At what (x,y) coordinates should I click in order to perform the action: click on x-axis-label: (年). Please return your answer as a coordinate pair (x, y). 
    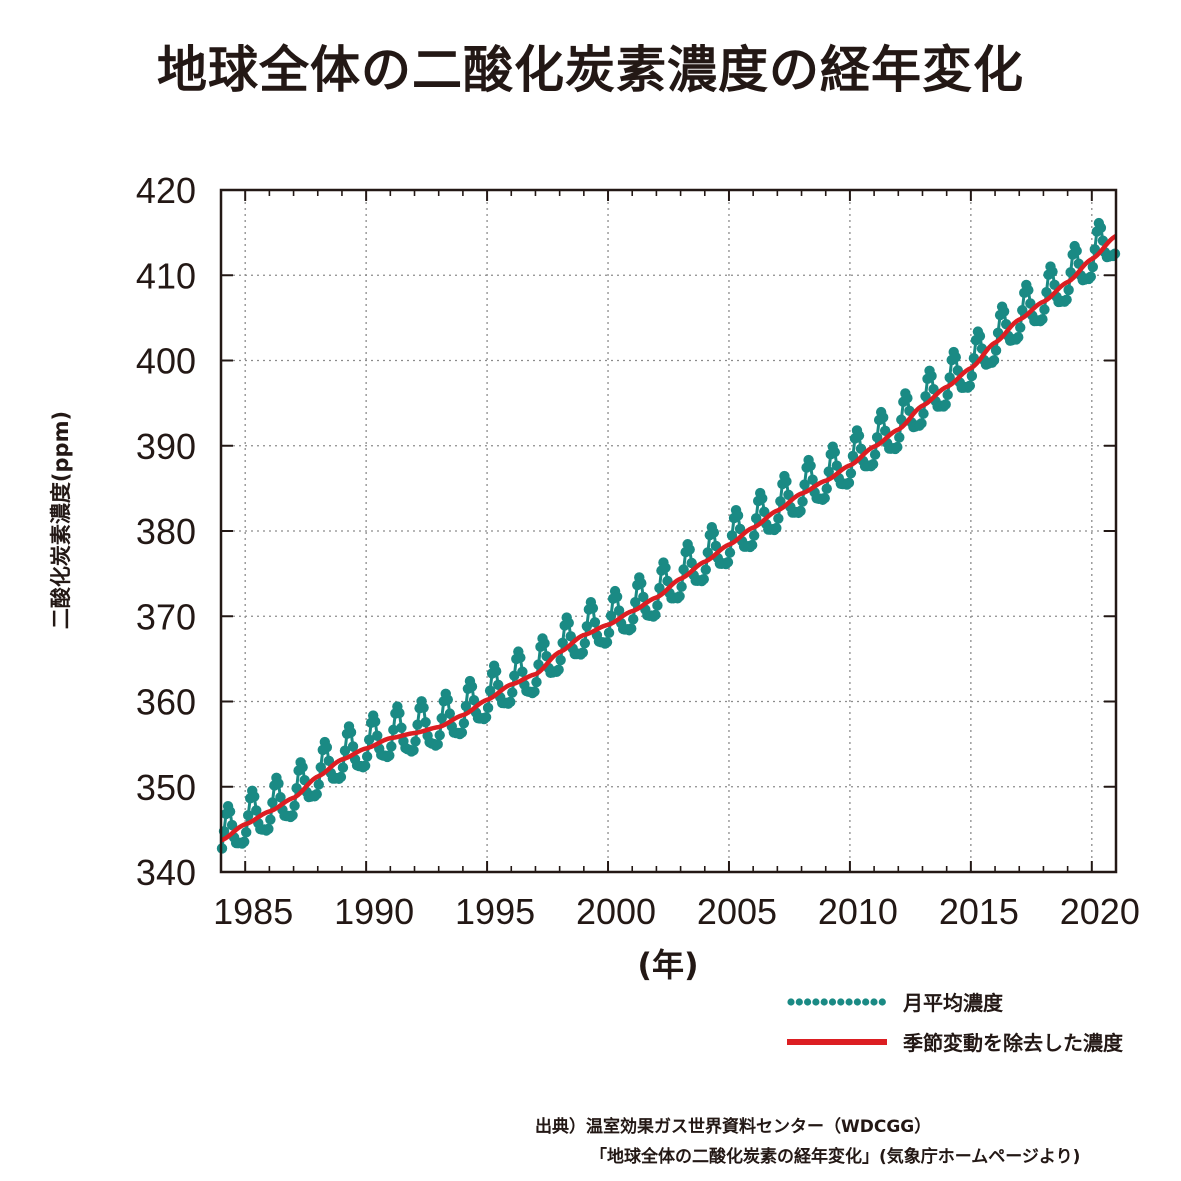
    Looking at the image, I should click on (668, 965).